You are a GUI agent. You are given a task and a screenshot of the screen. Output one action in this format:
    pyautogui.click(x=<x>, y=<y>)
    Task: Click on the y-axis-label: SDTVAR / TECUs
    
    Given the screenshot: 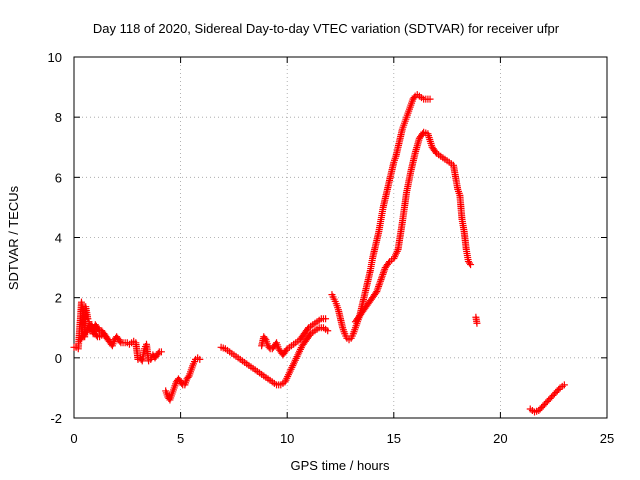 What is the action you would take?
    pyautogui.click(x=13, y=237)
    